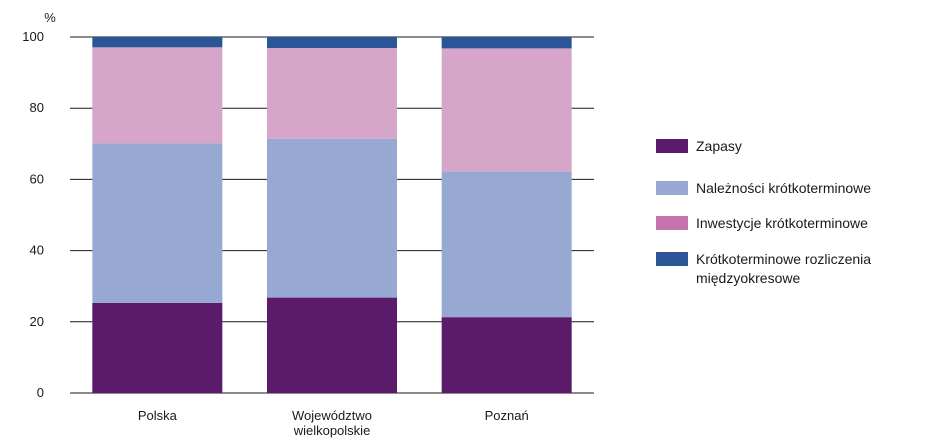  I want to click on x-axis-labels: Polska Województwo wielkopolskie Poznań, so click(333, 423).